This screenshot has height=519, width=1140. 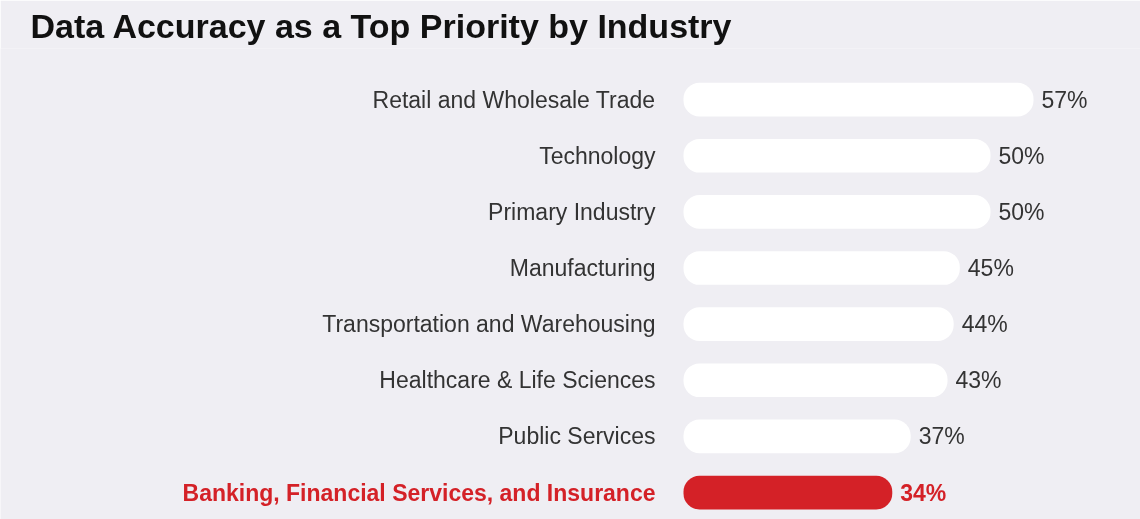 What do you see at coordinates (941, 436) in the screenshot?
I see `data-label: 37%` at bounding box center [941, 436].